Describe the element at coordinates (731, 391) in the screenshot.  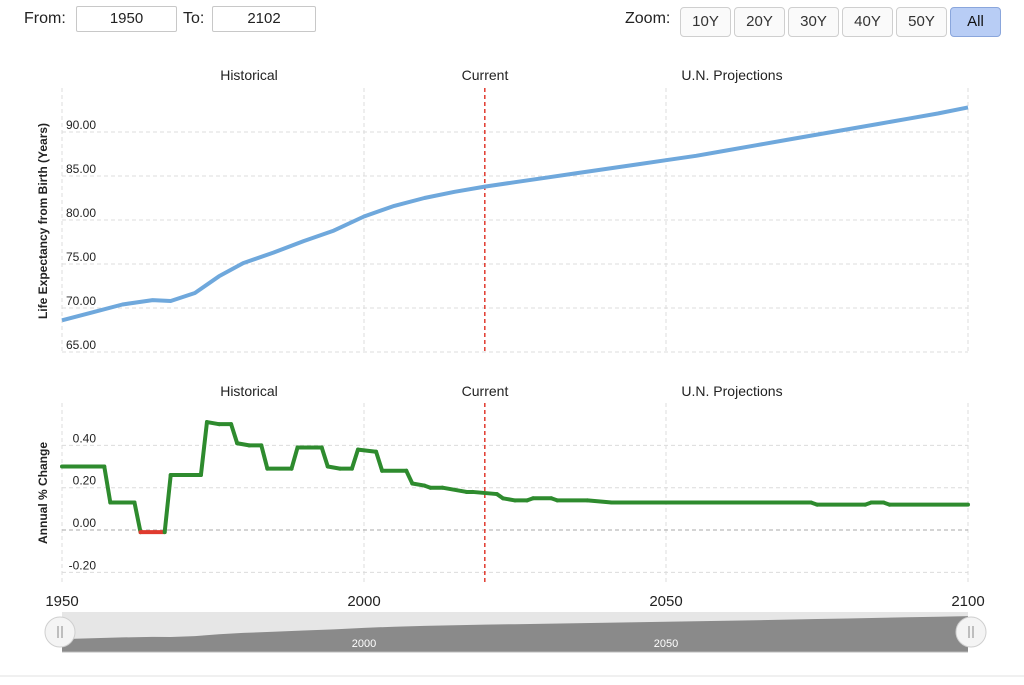
I see `bottom-region-label-u-n-projections: U.N. Projections` at that location.